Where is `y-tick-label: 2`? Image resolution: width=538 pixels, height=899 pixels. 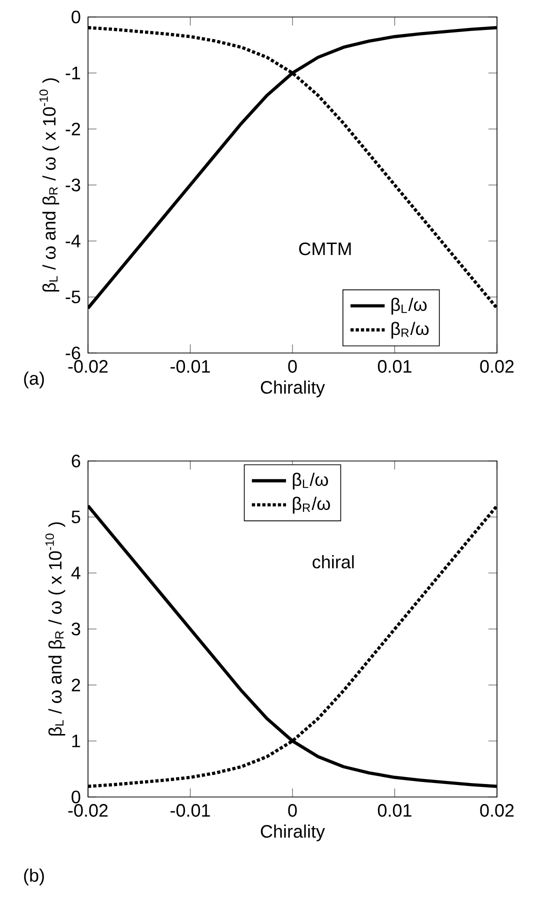
y-tick-label: 2 is located at coordinates (76, 685).